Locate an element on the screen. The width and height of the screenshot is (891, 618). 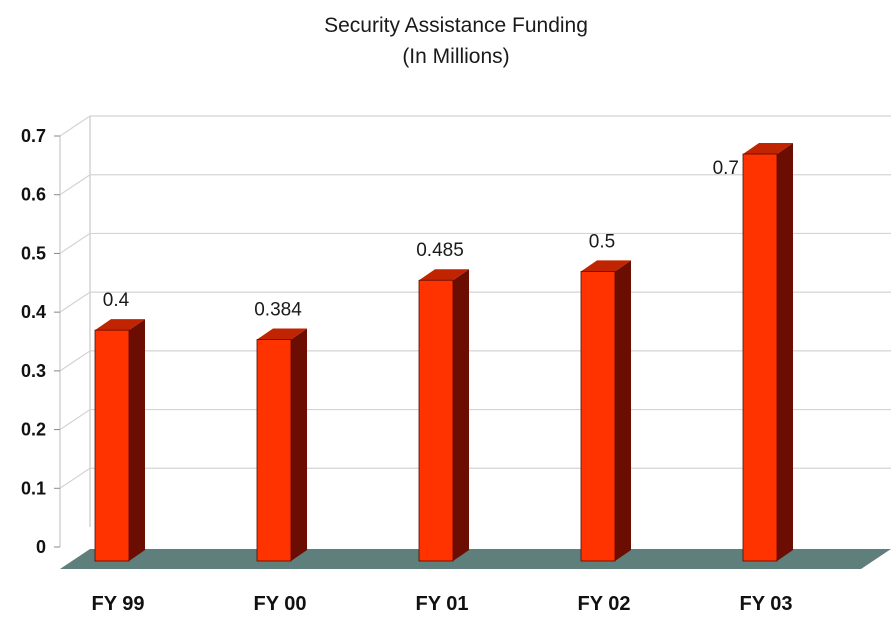
x-tick-label: FY 02 is located at coordinates (604, 604).